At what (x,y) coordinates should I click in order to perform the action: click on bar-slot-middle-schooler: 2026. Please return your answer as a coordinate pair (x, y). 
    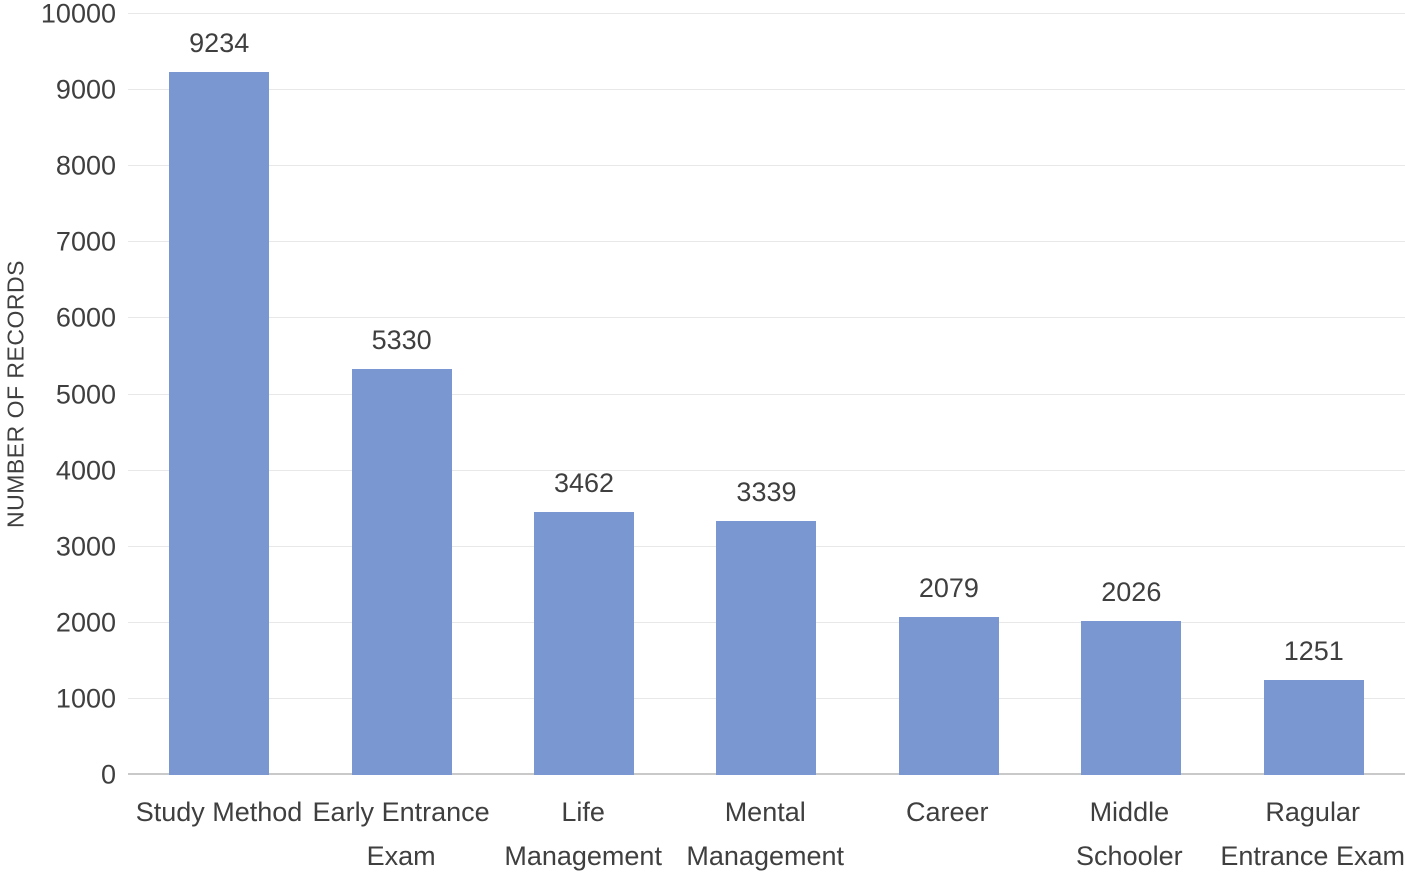
    Looking at the image, I should click on (1131, 394).